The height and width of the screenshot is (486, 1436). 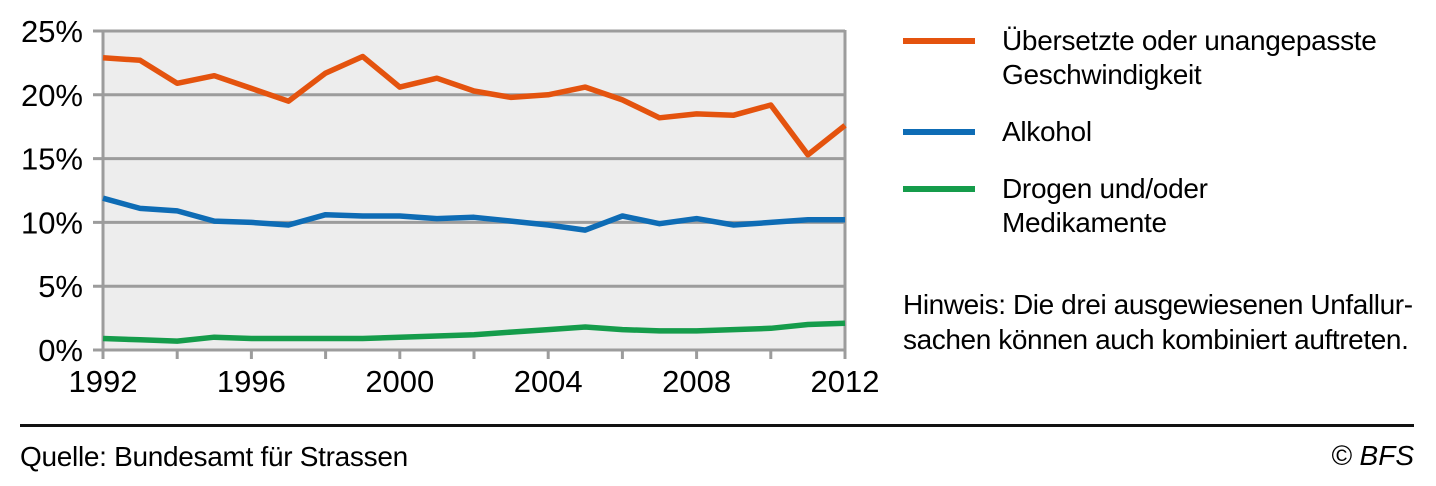 What do you see at coordinates (1105, 206) in the screenshot?
I see `legend-label-drugs: Drogen und/oder Medikamente` at bounding box center [1105, 206].